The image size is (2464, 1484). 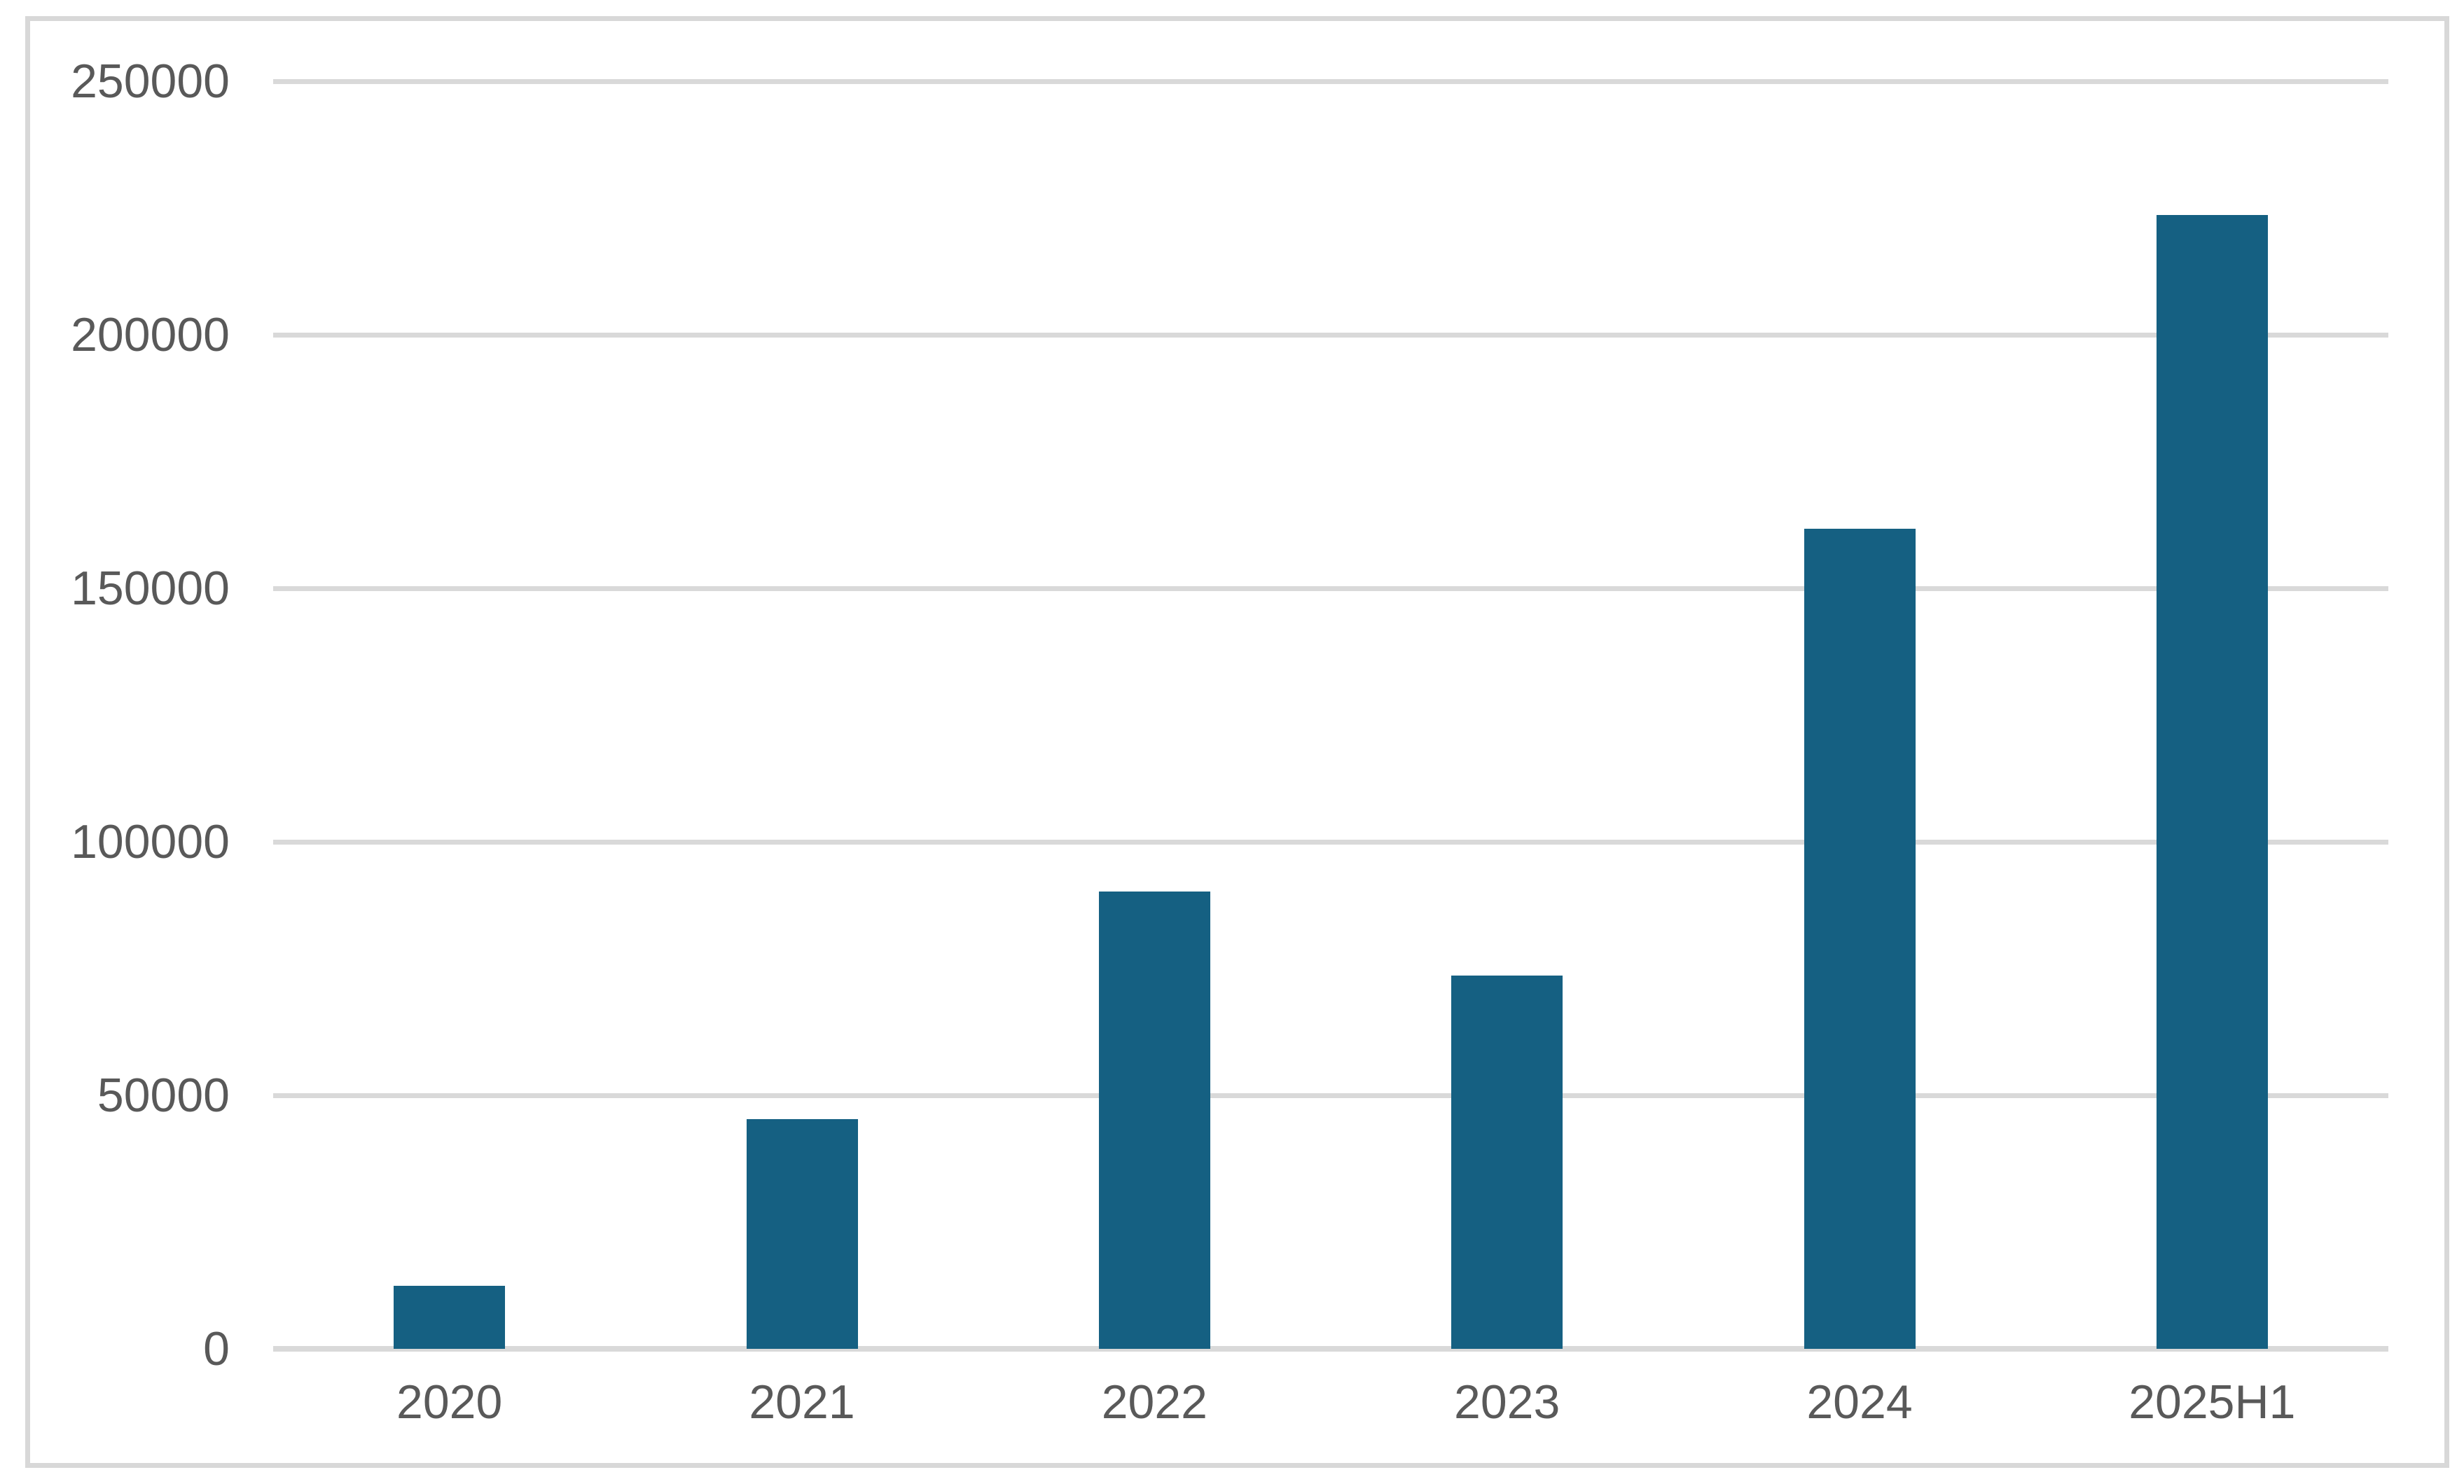 What do you see at coordinates (802, 1402) in the screenshot?
I see `x-axis-tick-label: 2021` at bounding box center [802, 1402].